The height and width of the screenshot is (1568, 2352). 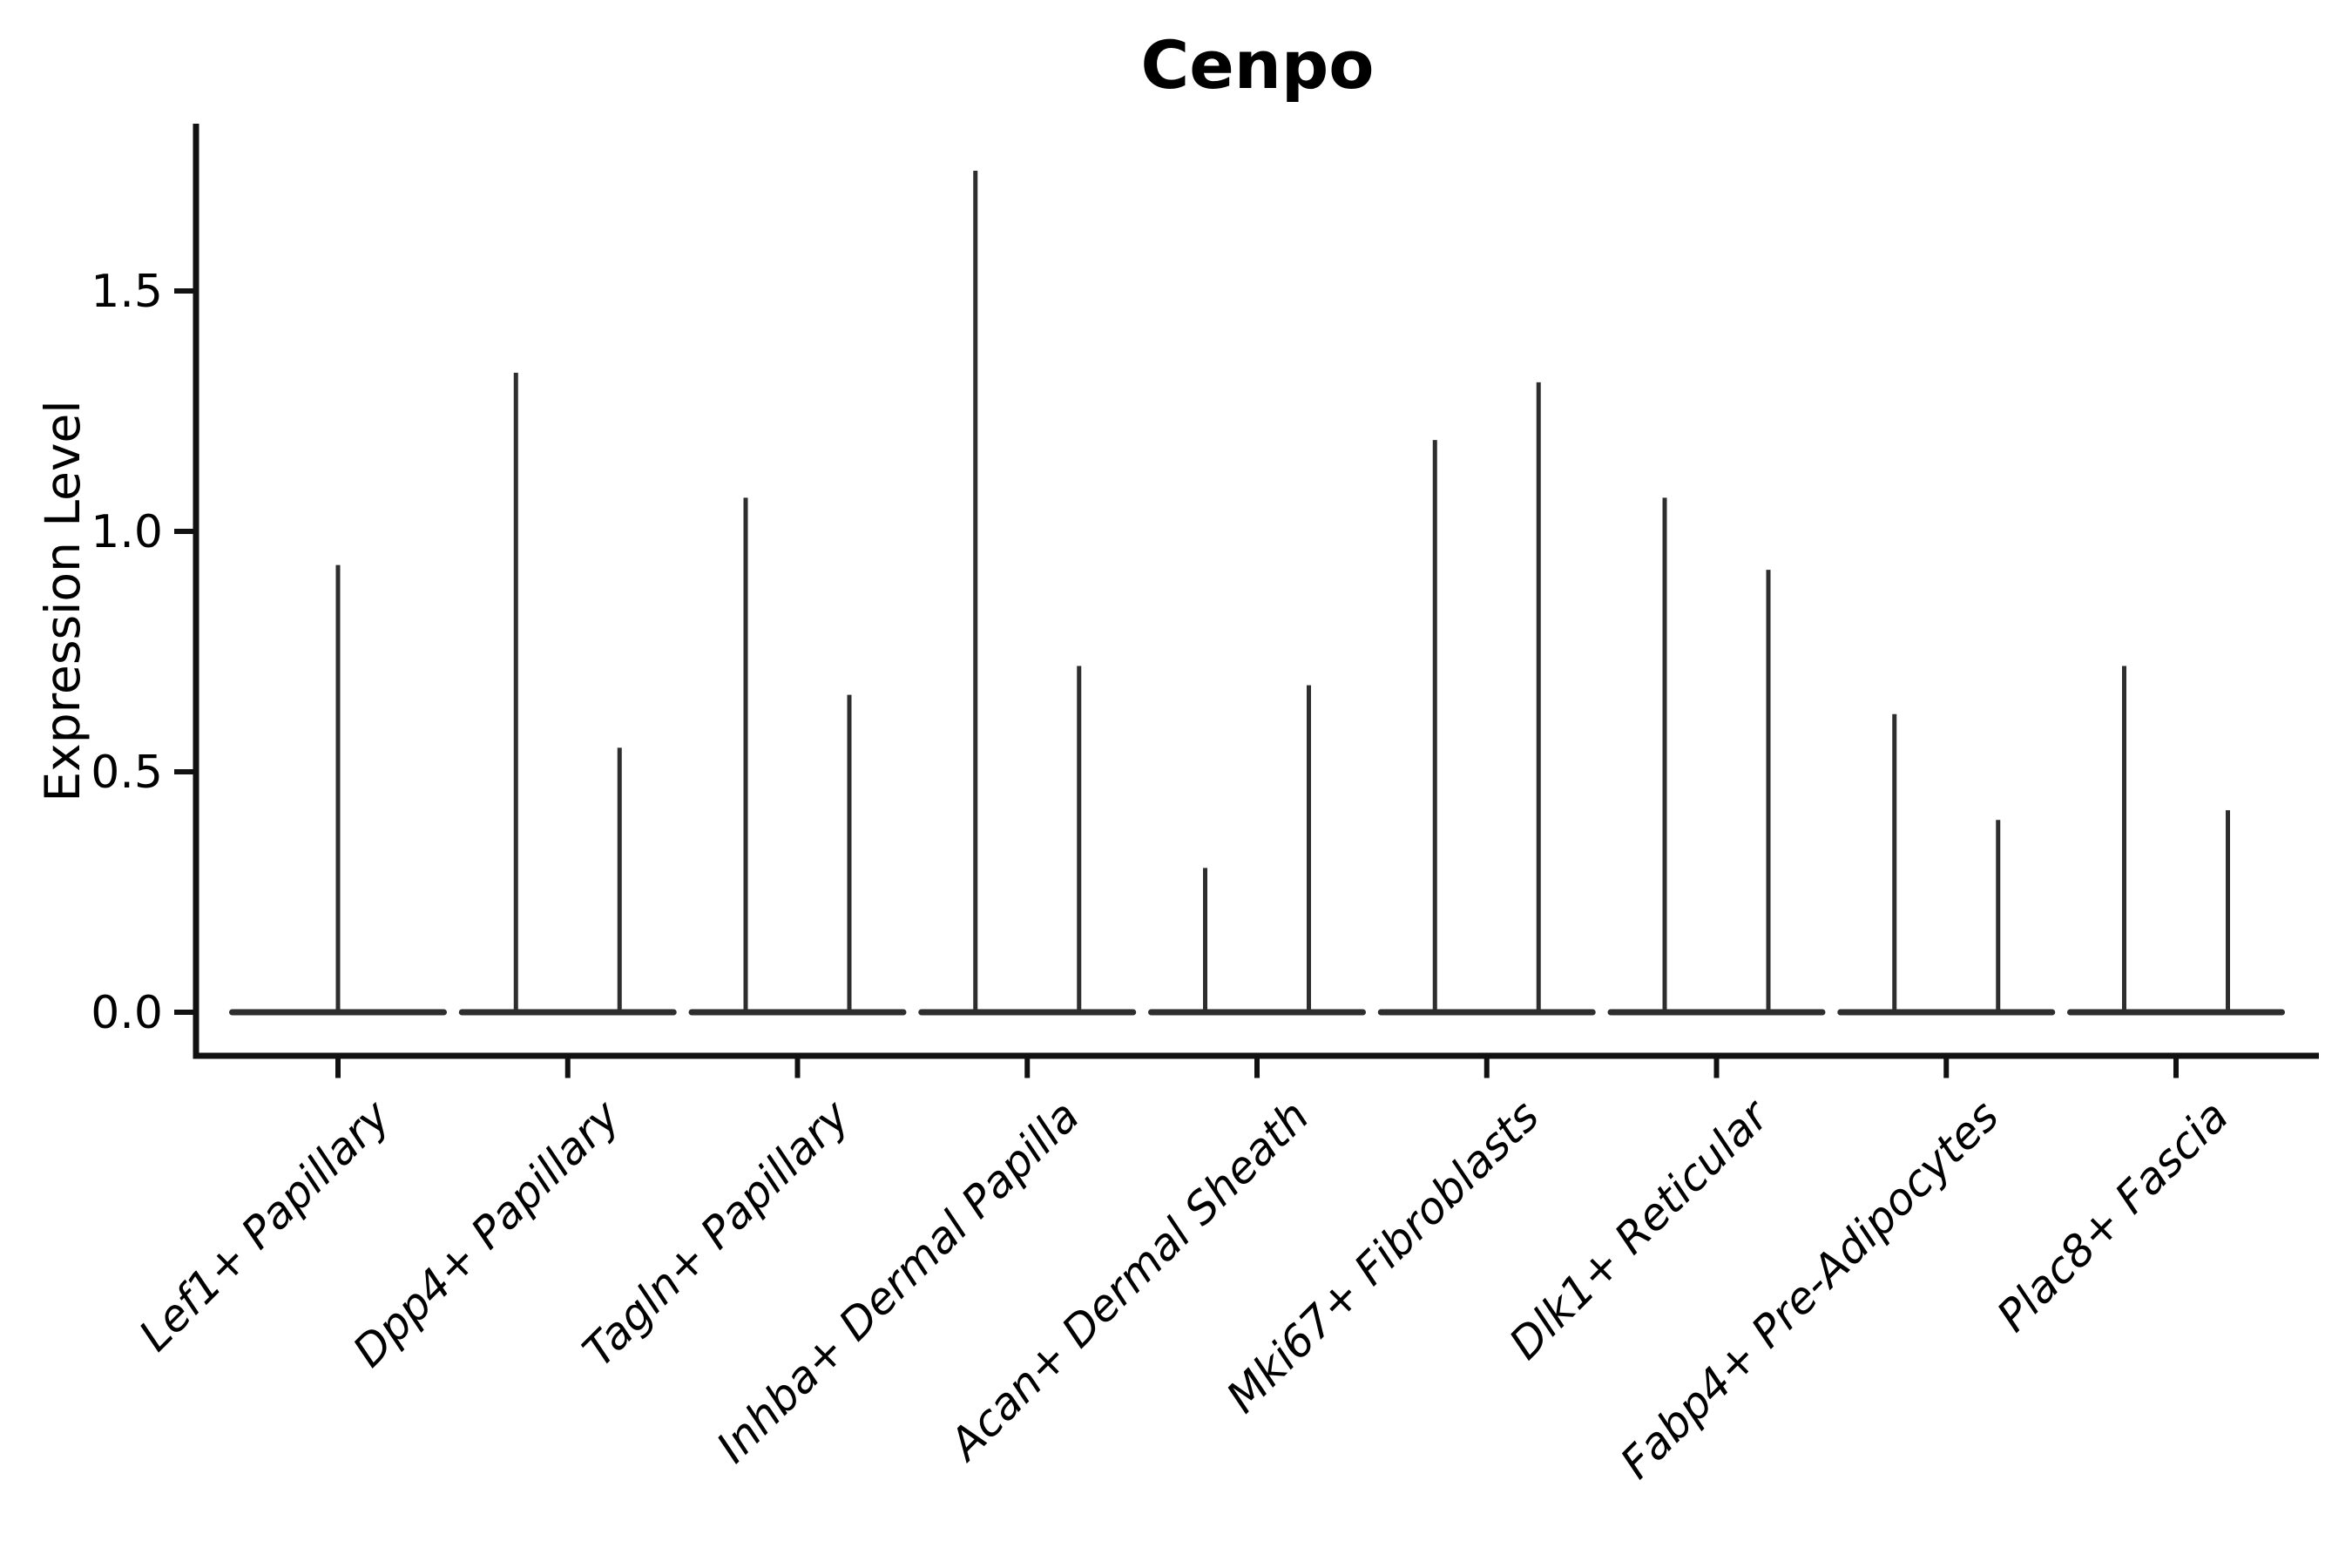 I want to click on y-tick-label: 1.5, so click(x=127, y=292).